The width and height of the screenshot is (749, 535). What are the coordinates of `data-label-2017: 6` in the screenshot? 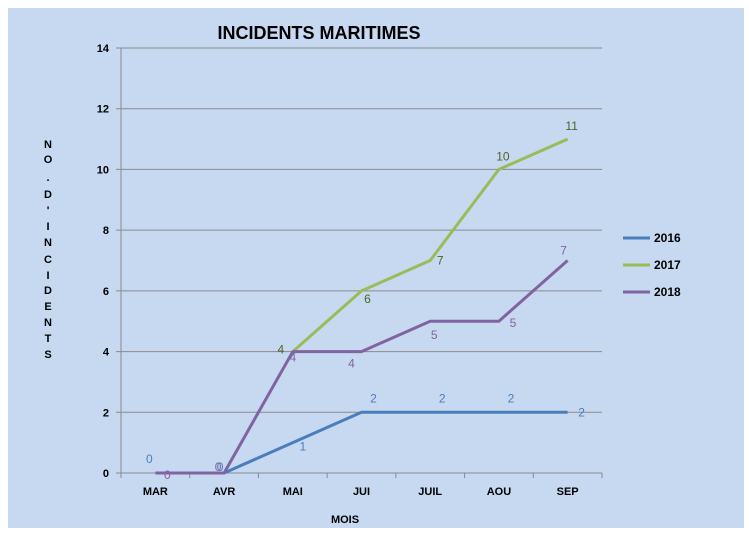 It's located at (367, 299).